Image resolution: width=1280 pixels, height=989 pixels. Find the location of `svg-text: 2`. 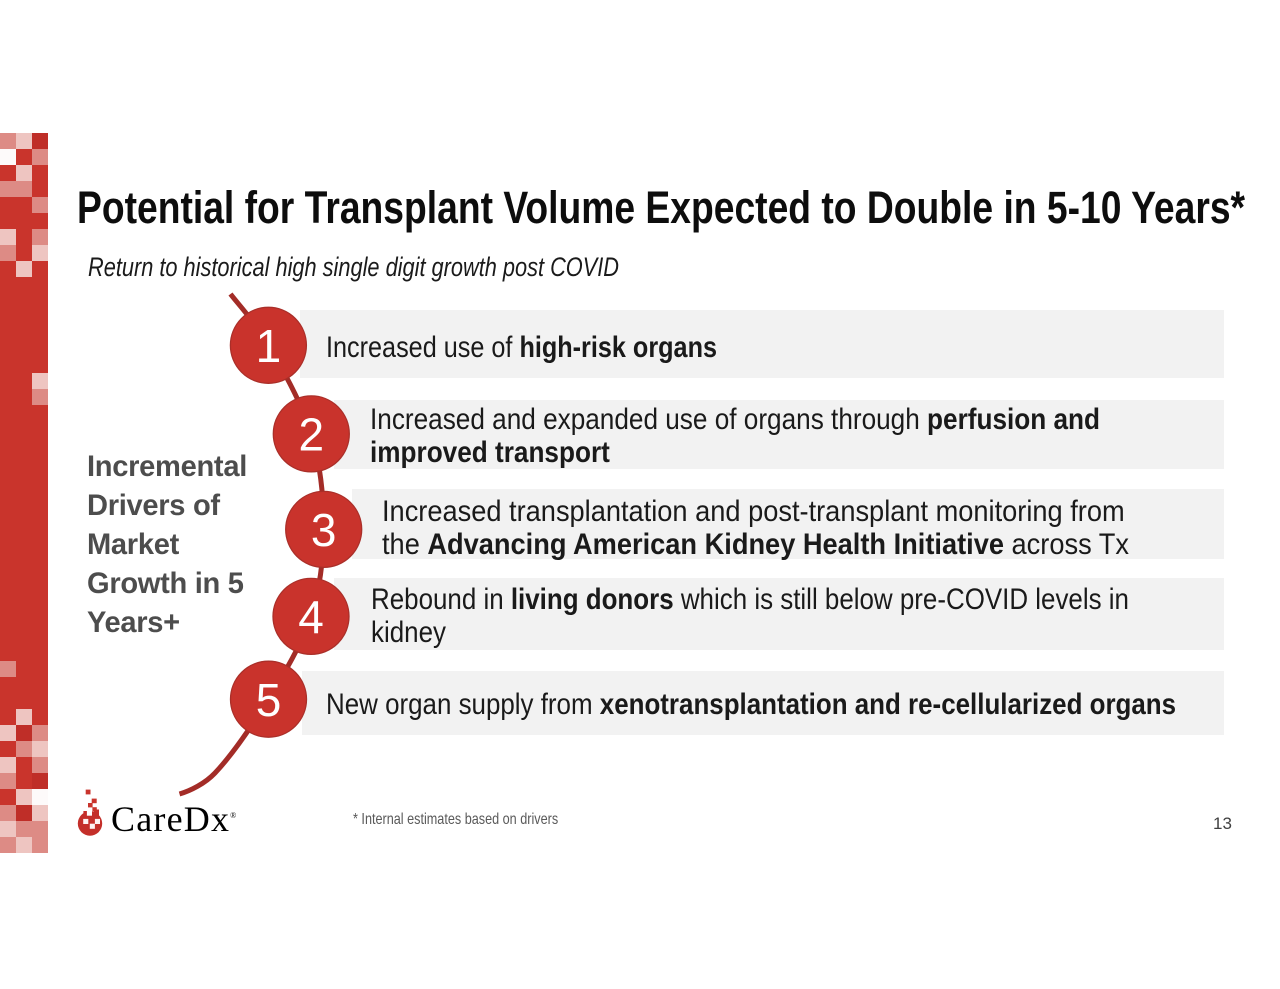

svg-text: 2 is located at coordinates (312, 435).